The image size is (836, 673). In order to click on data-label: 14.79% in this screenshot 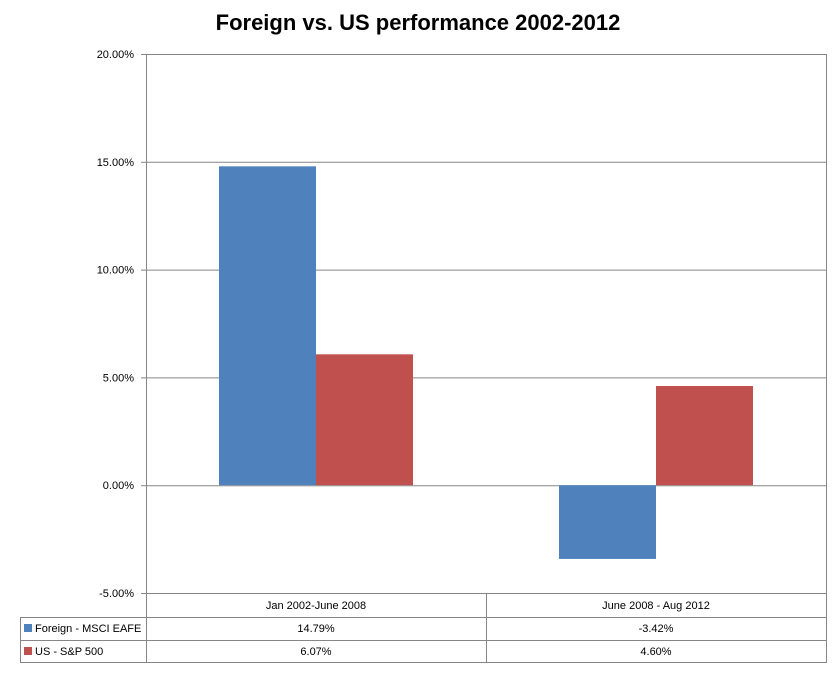, I will do `click(316, 629)`.